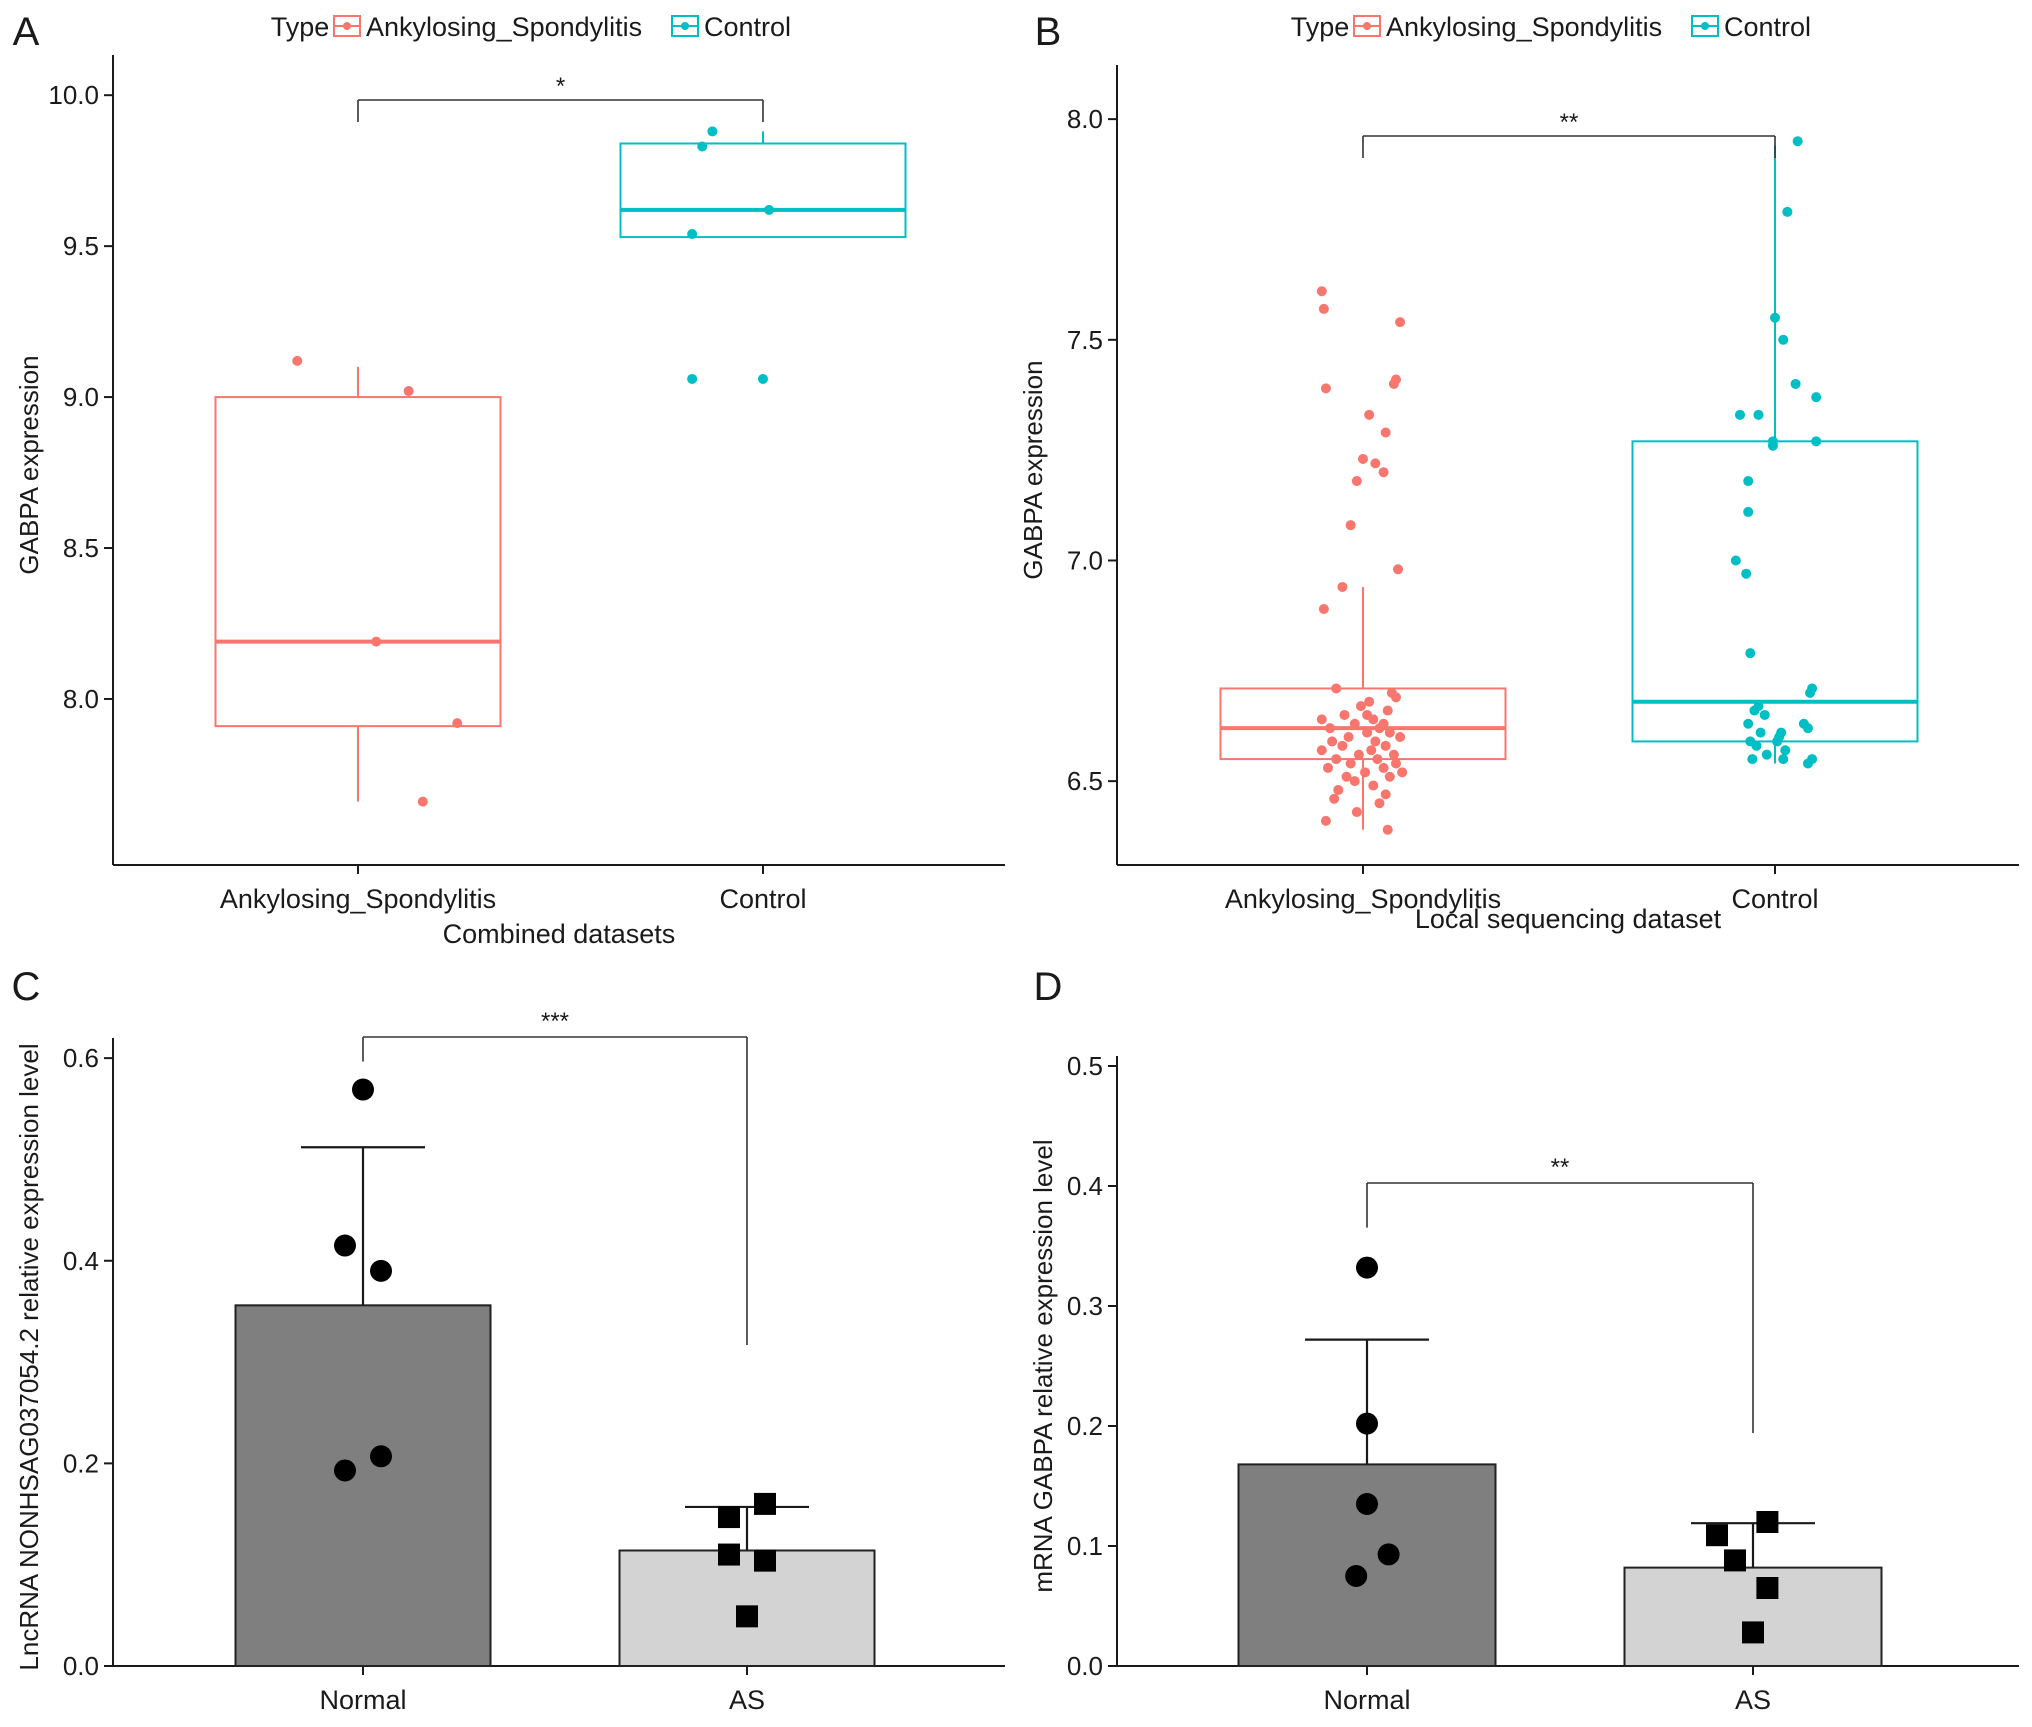  Describe the element at coordinates (1085, 1546) in the screenshot. I see `y-tick-label: 0.1` at that location.